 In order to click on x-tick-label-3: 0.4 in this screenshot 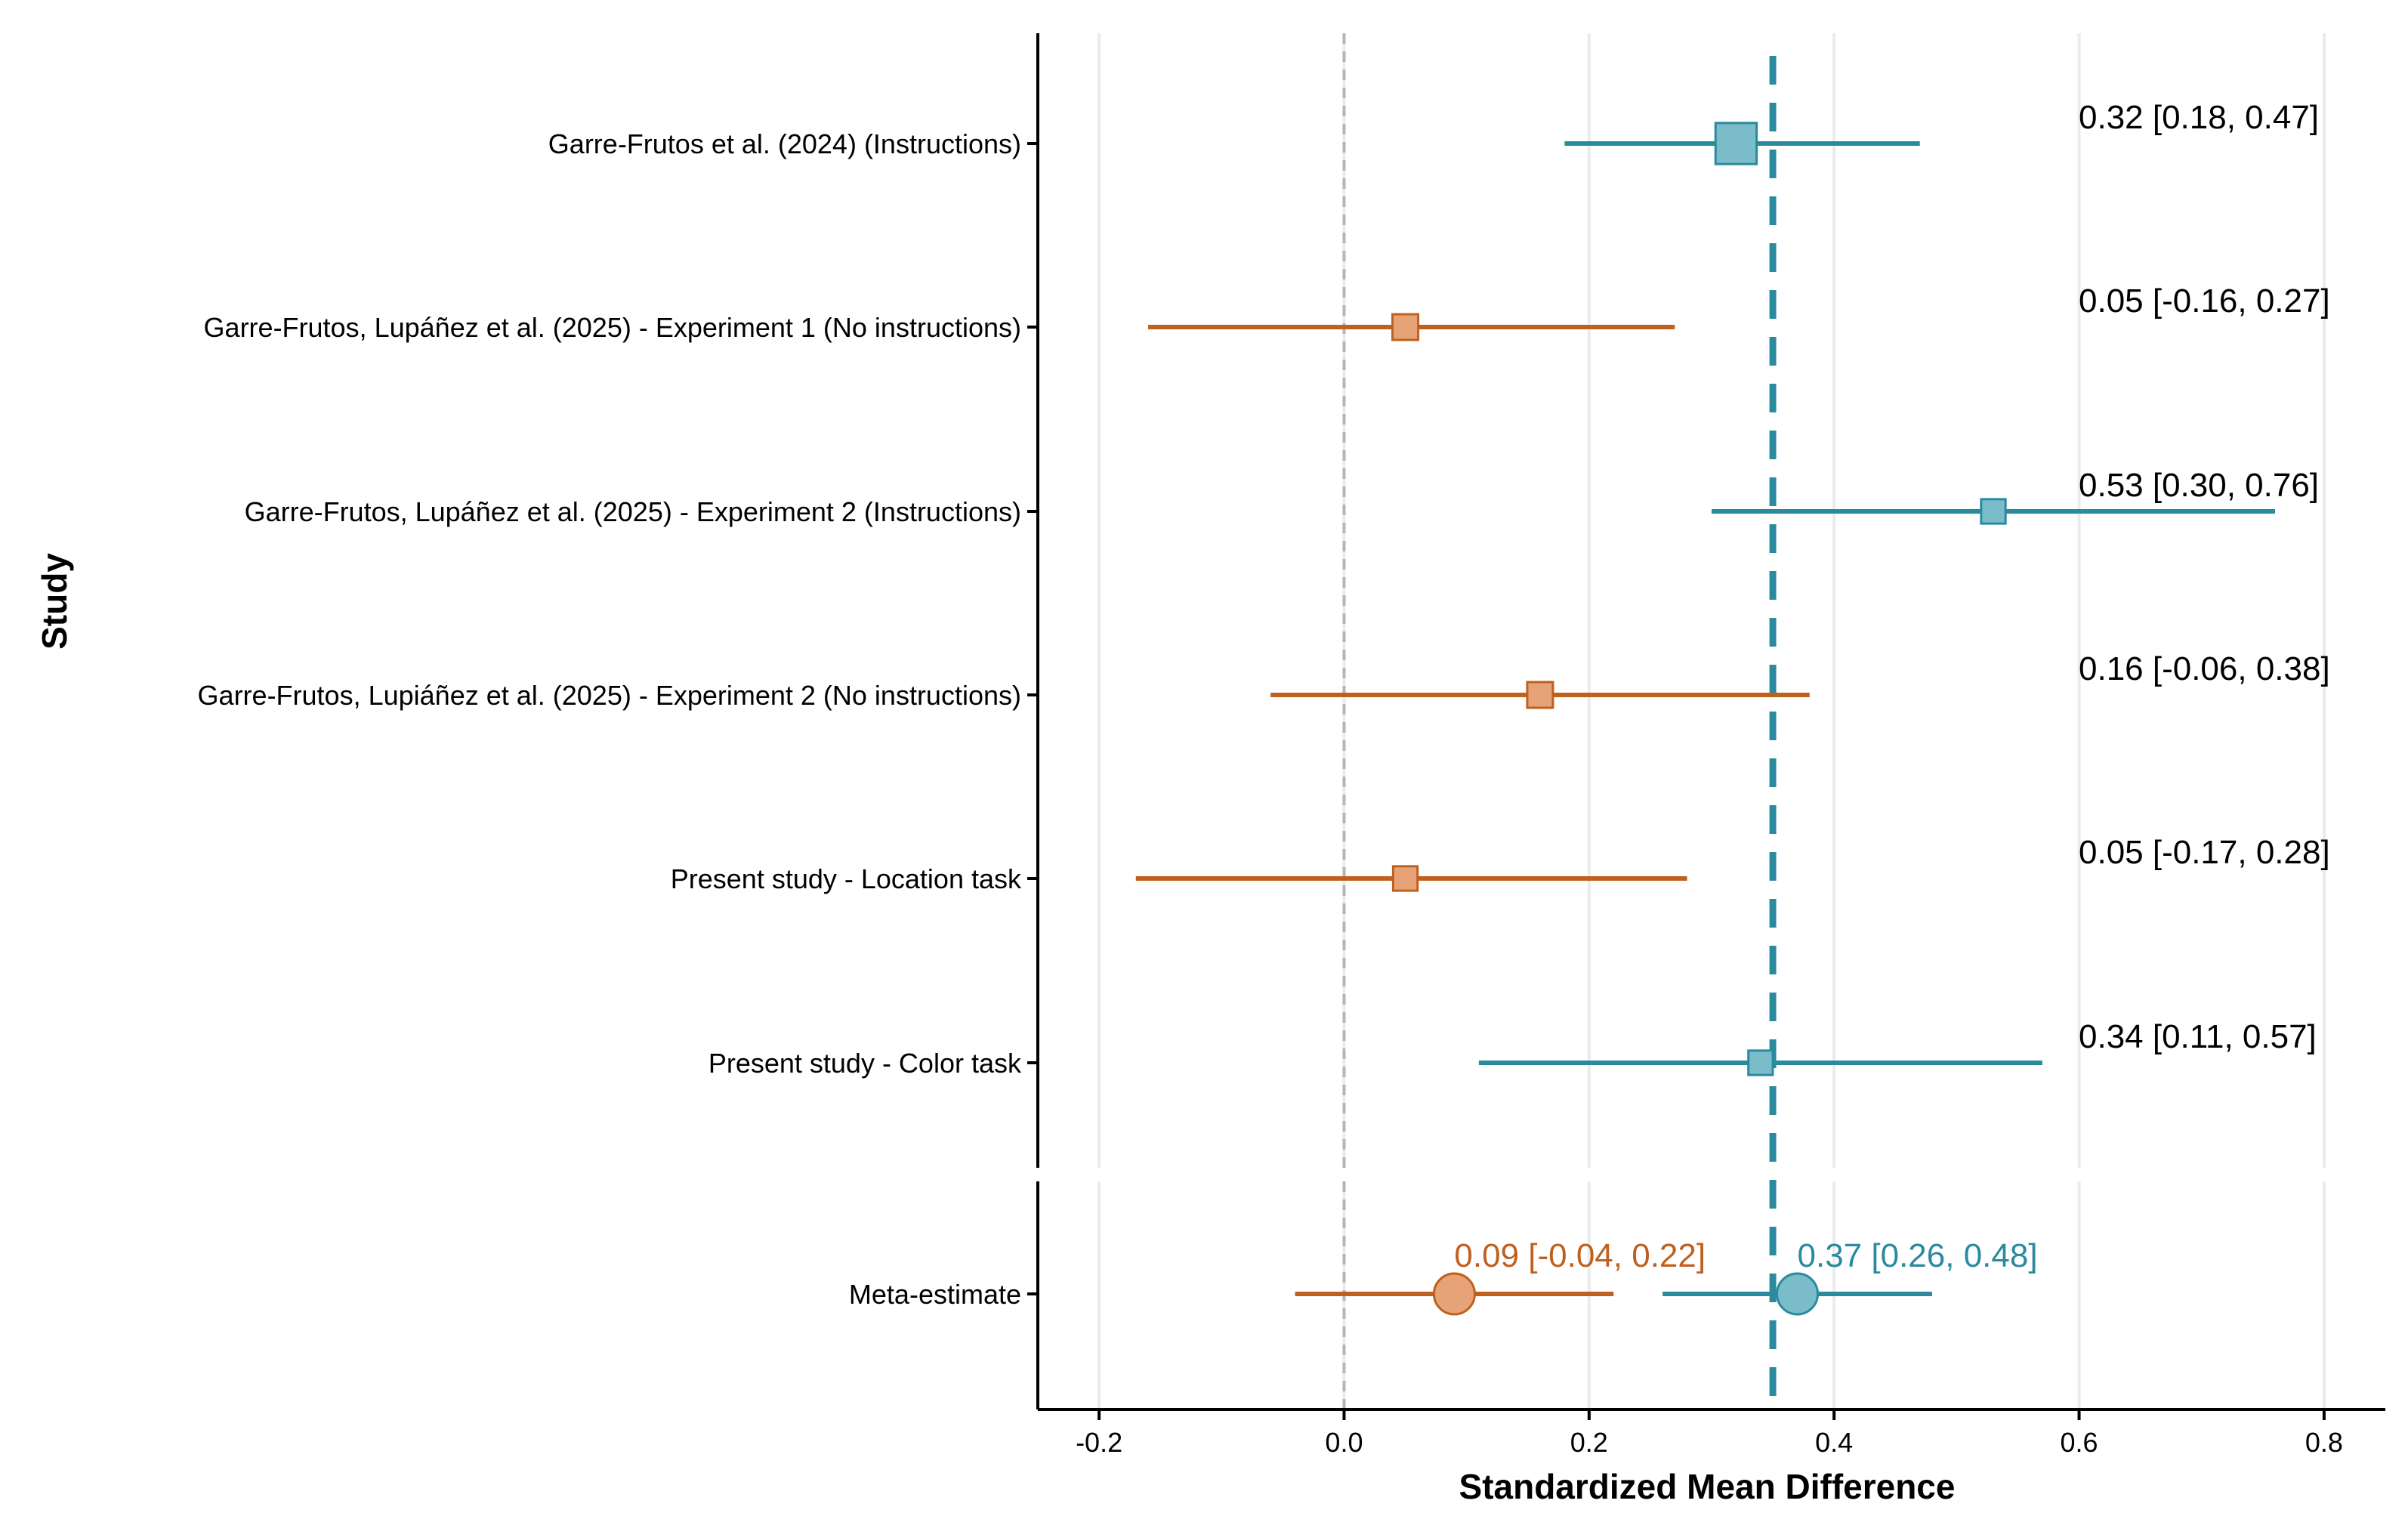, I will do `click(1834, 1442)`.